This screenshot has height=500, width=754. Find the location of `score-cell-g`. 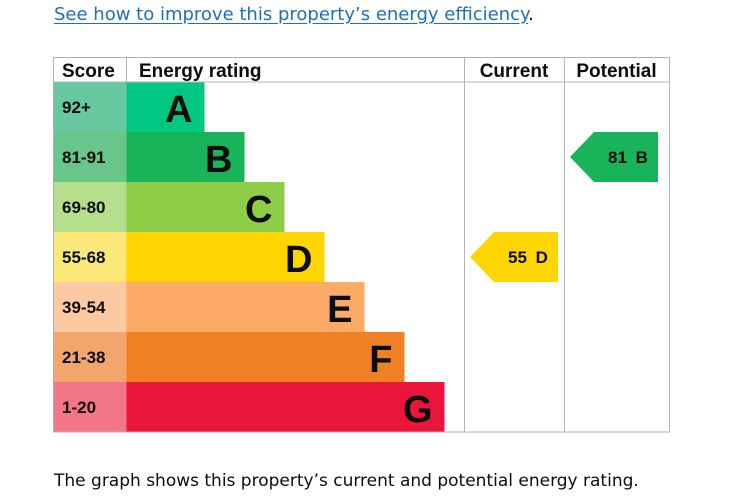

score-cell-g is located at coordinates (90, 407).